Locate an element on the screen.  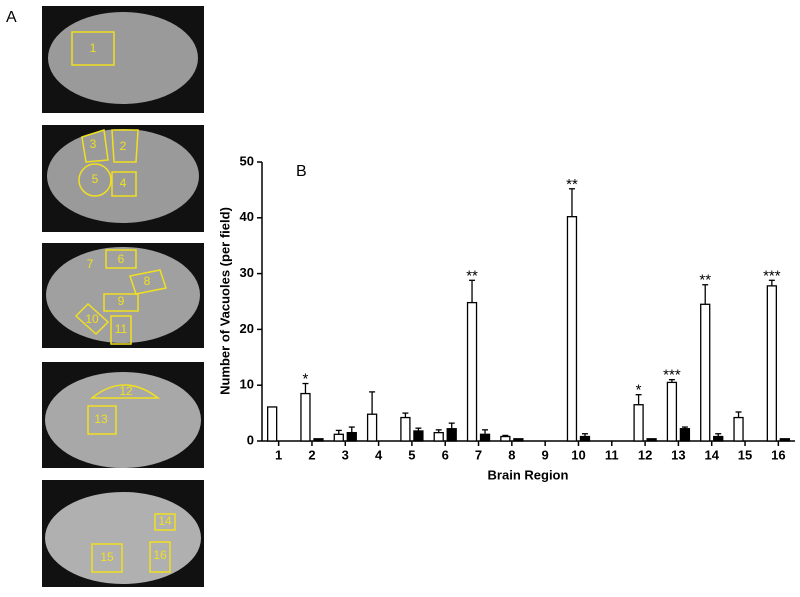
x-tick-label: 8 is located at coordinates (511, 454).